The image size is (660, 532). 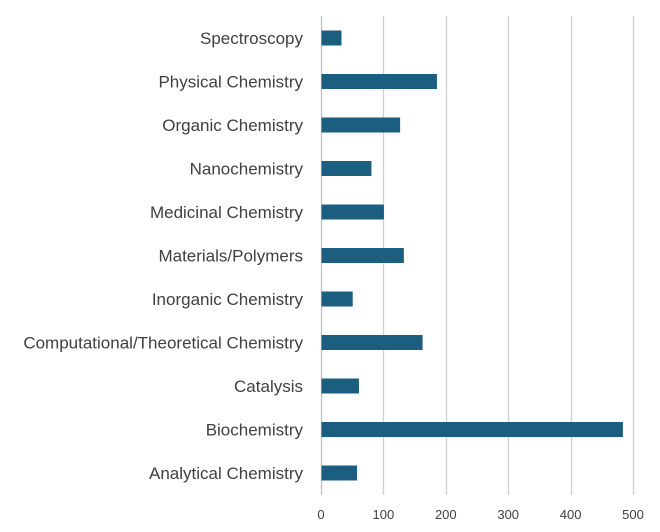 I want to click on category-label: Materials/Polymers, so click(x=230, y=256).